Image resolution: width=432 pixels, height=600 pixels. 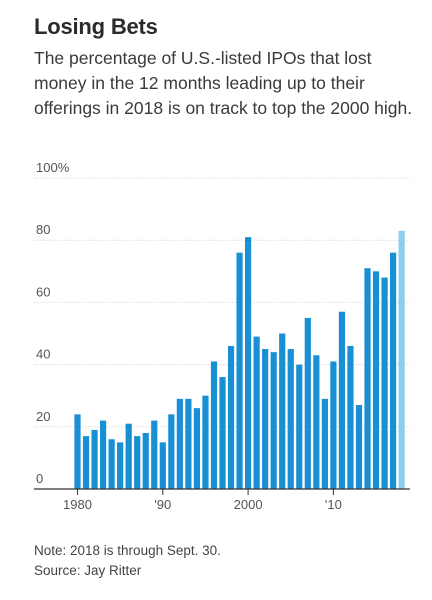 What do you see at coordinates (77, 504) in the screenshot?
I see `x-tick-label: 1980` at bounding box center [77, 504].